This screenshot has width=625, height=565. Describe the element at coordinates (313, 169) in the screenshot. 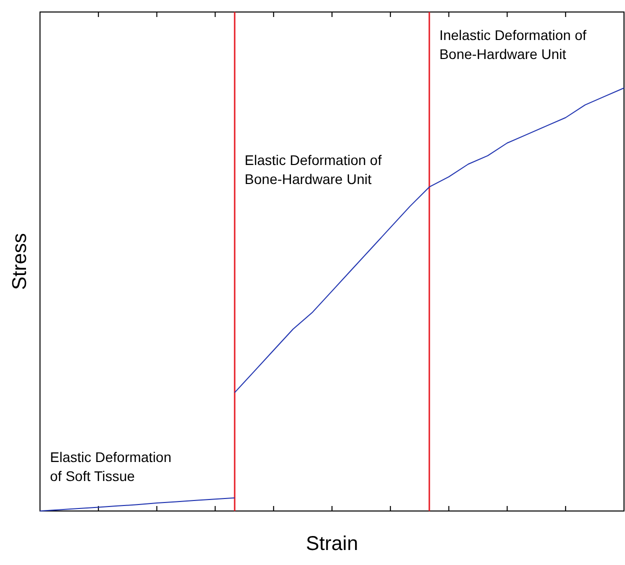

I see `annotation: Elastic Deformation of Bone-Hardware Unit` at that location.